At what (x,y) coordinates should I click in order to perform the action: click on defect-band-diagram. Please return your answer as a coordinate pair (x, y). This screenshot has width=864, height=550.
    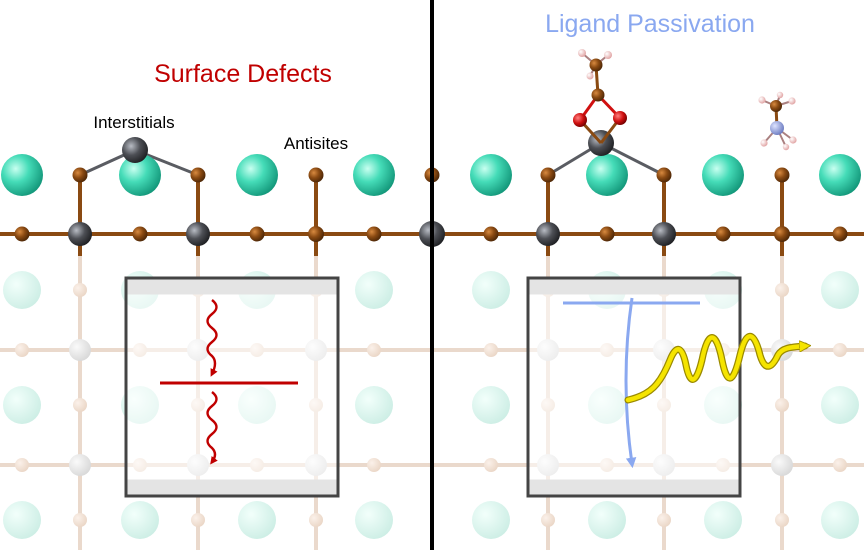
    Looking at the image, I should click on (232, 387).